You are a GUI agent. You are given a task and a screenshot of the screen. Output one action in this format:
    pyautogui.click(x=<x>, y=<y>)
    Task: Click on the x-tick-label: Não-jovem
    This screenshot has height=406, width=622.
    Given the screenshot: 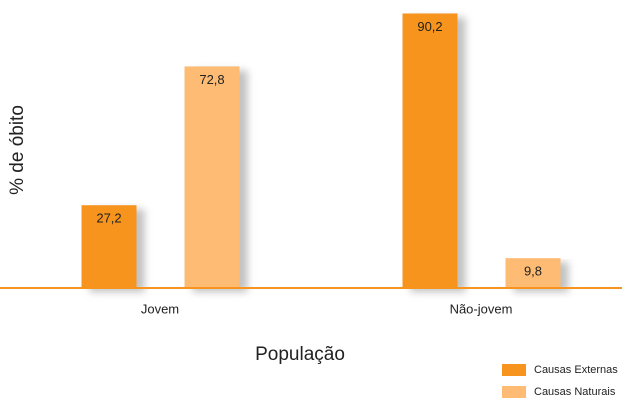 What is the action you would take?
    pyautogui.click(x=481, y=308)
    